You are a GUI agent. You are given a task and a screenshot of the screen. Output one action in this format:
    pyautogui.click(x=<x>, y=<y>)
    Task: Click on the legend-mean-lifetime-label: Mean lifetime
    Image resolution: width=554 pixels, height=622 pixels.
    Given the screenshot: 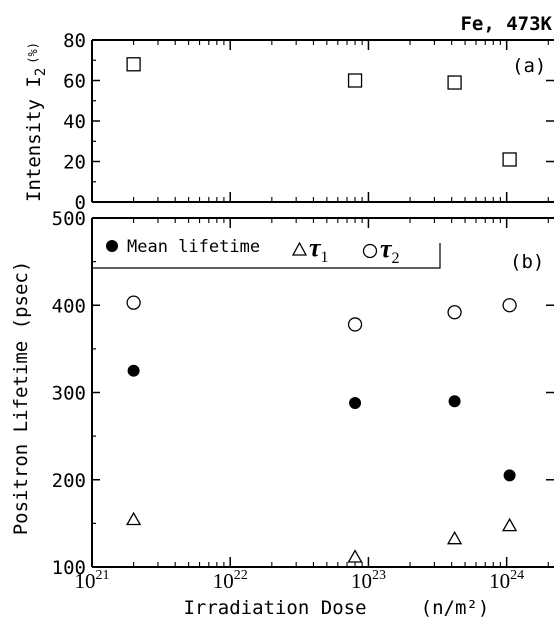 What is the action you would take?
    pyautogui.click(x=193, y=247)
    